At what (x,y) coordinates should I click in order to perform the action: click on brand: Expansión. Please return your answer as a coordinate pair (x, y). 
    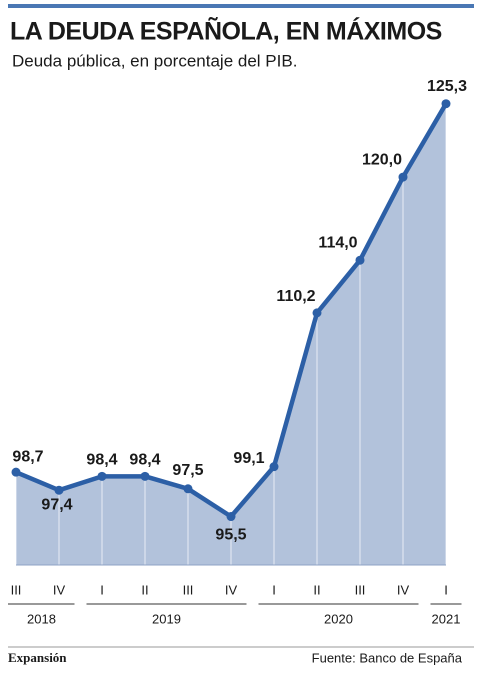
    Looking at the image, I should click on (37, 657).